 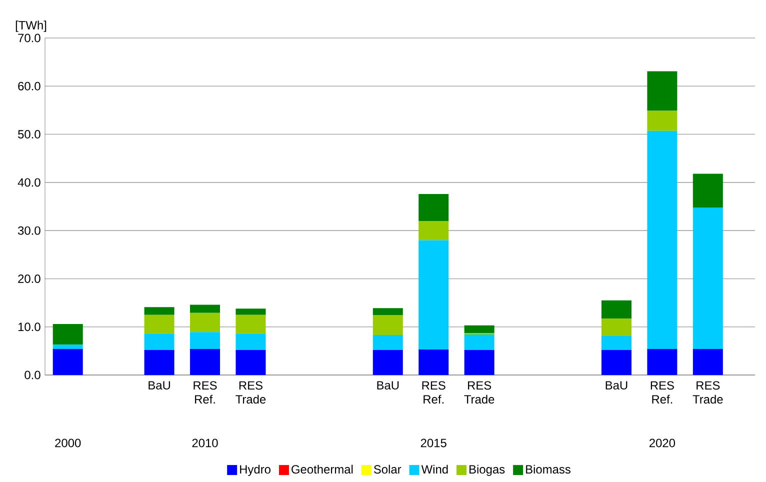 What do you see at coordinates (29, 38) in the screenshot?
I see `y-tick-label: 70.0` at bounding box center [29, 38].